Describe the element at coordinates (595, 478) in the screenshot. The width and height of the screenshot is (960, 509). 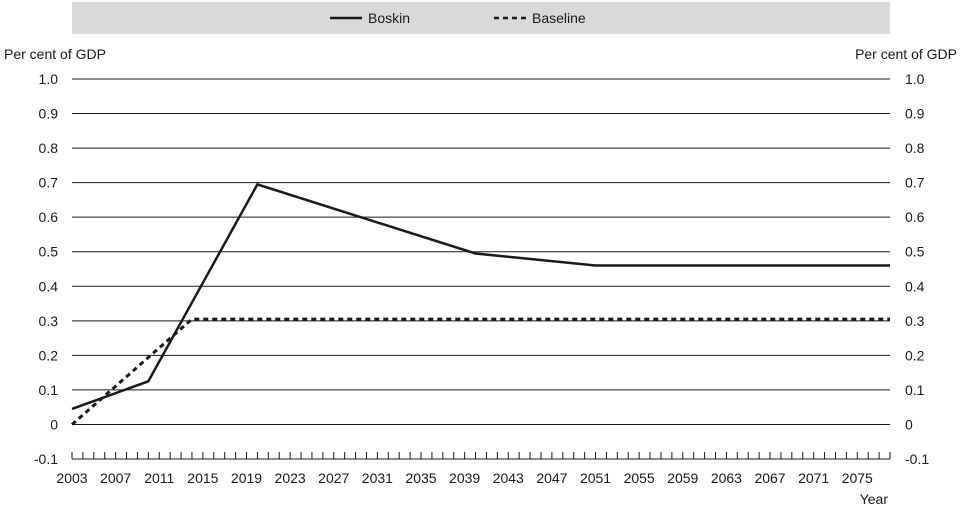
I see `x-tick-label-2051: 2051` at that location.